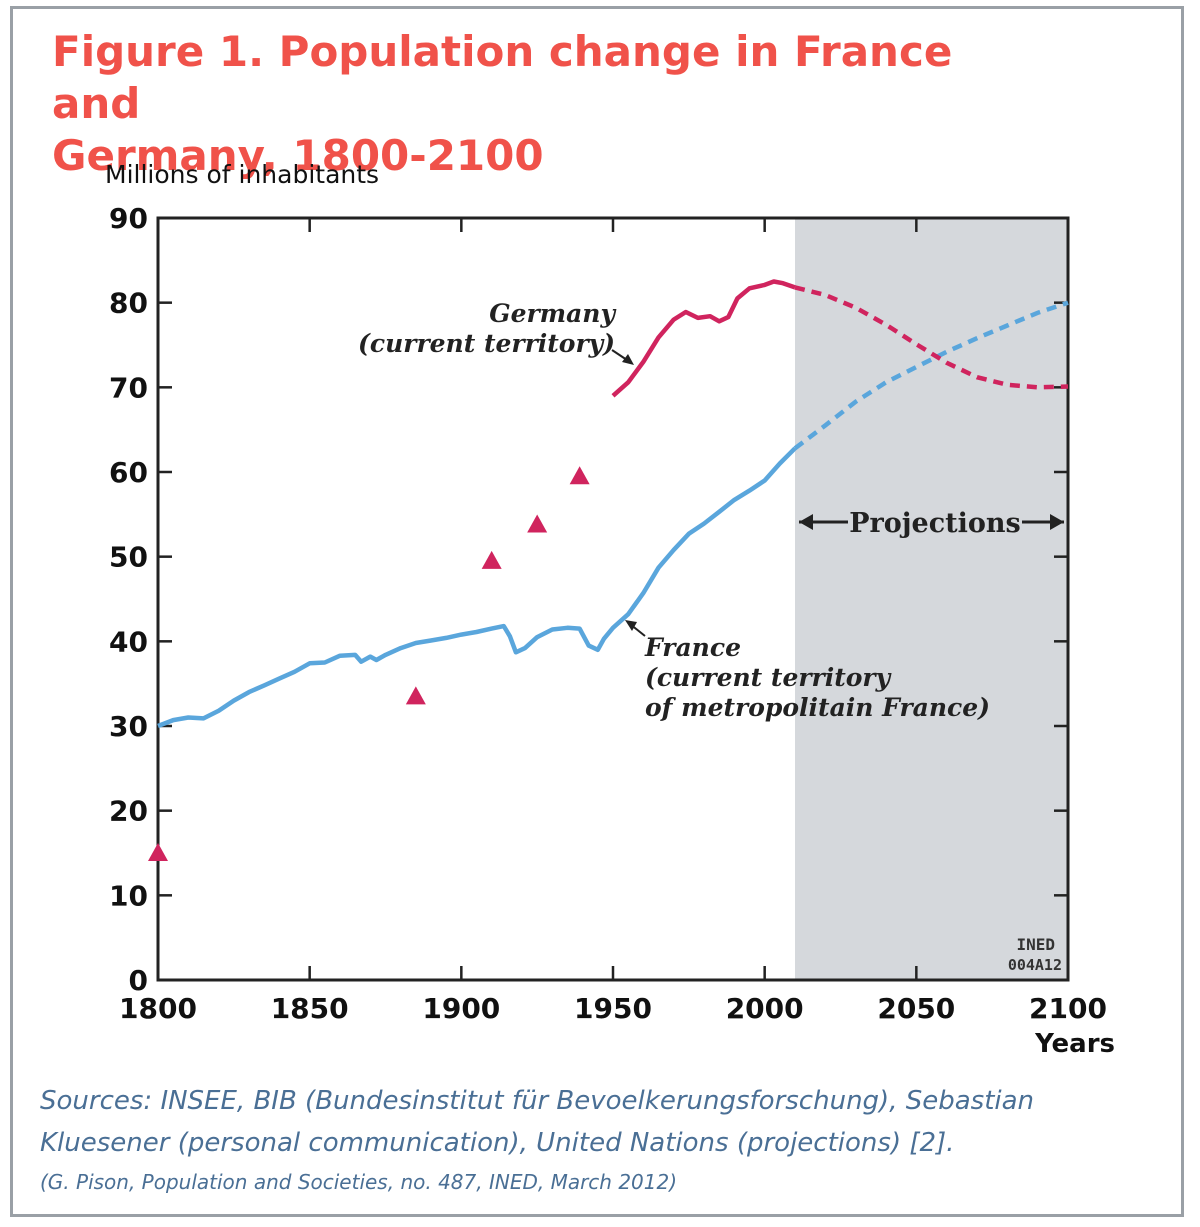  I want to click on x-tick-label: 2100, so click(1068, 1008).